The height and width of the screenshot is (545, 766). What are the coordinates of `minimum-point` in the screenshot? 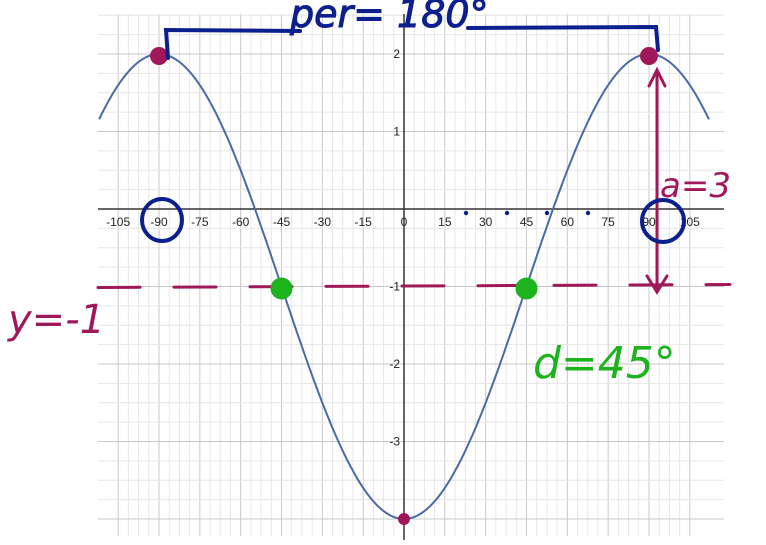 It's located at (404, 519).